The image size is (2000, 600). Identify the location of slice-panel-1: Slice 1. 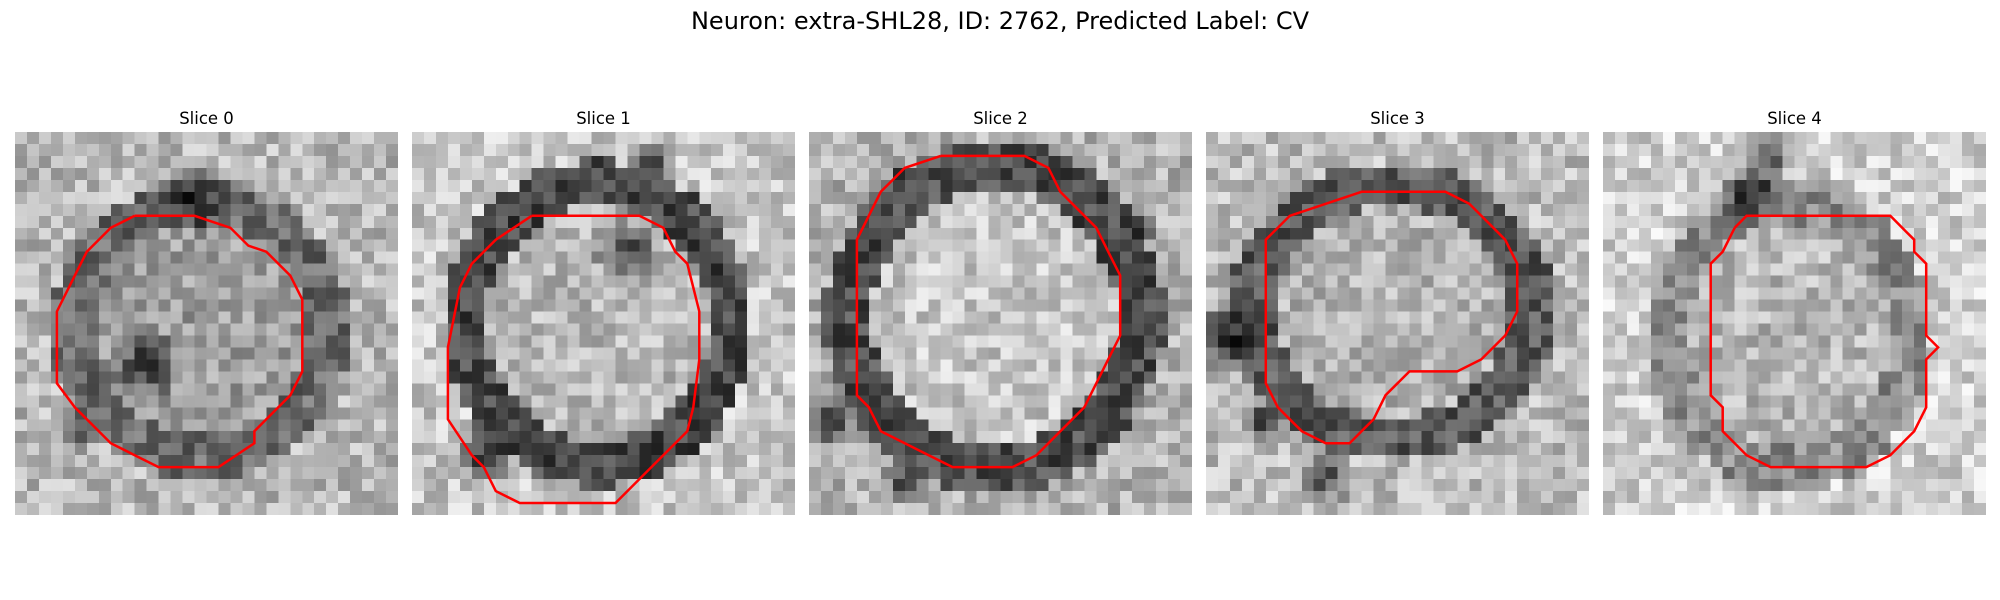
(603, 311).